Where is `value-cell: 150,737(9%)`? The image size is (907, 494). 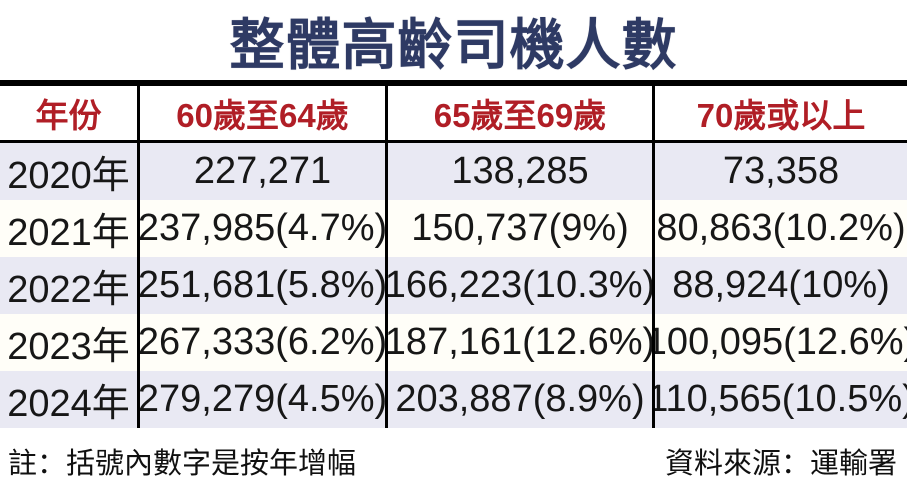
value-cell: 150,737(9%) is located at coordinates (518, 228).